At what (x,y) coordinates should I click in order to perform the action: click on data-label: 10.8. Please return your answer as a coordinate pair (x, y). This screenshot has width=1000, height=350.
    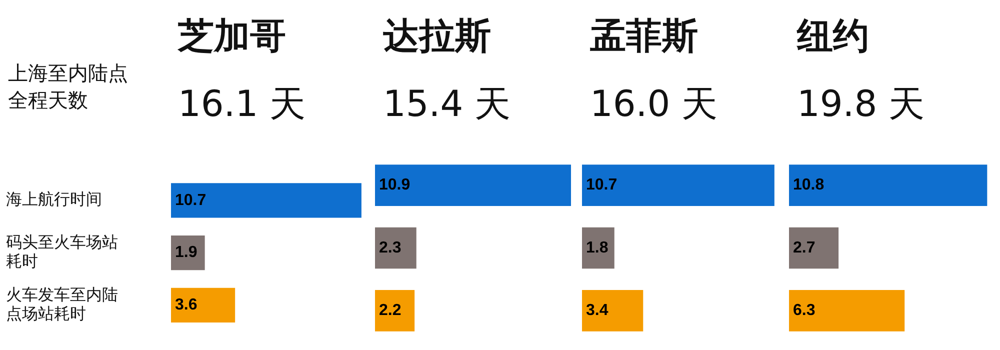
    Looking at the image, I should click on (808, 185).